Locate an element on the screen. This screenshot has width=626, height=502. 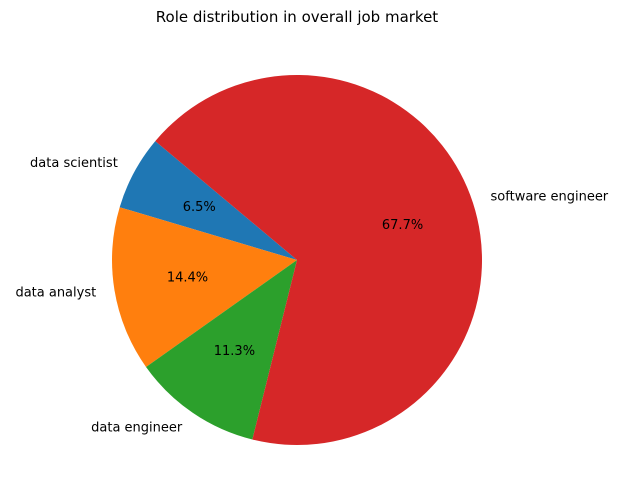
slice-percent-label: 11.3% is located at coordinates (234, 351).